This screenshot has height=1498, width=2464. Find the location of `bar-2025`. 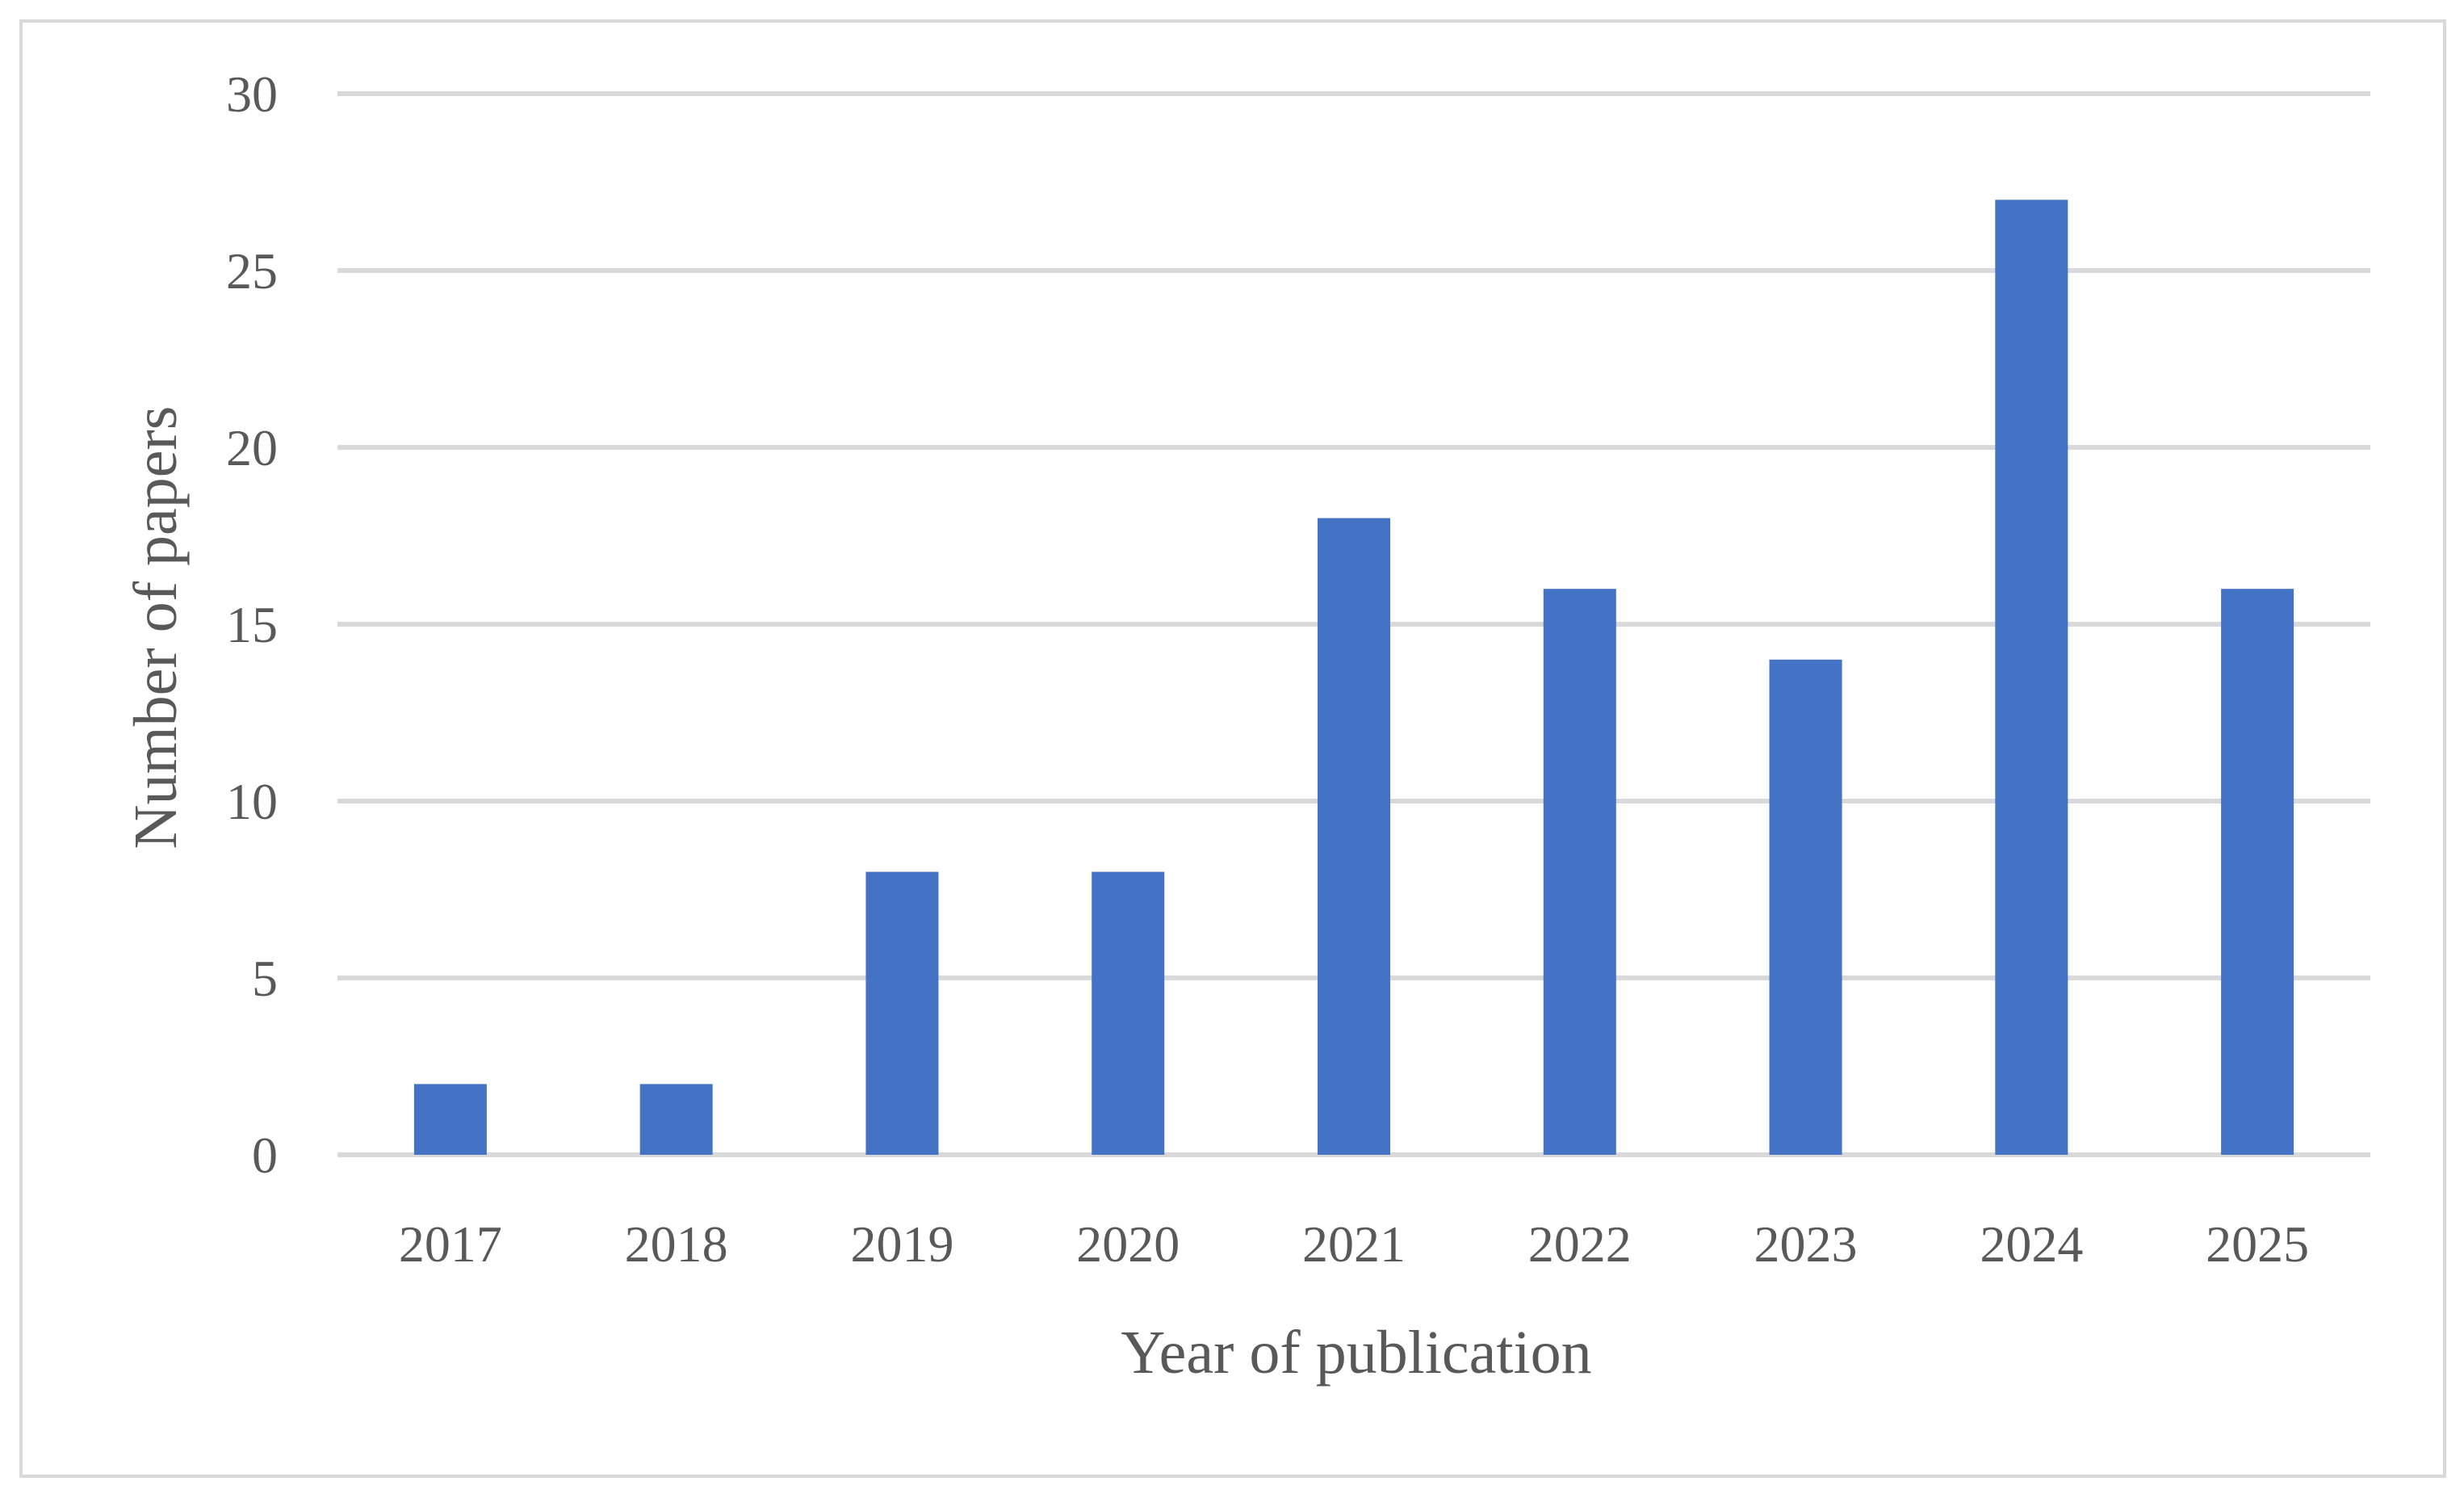

bar-2025 is located at coordinates (2257, 872).